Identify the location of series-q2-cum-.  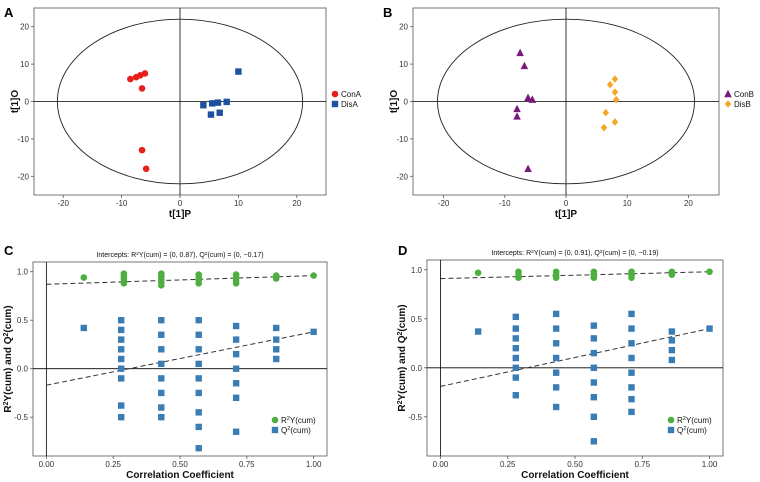
(198, 384).